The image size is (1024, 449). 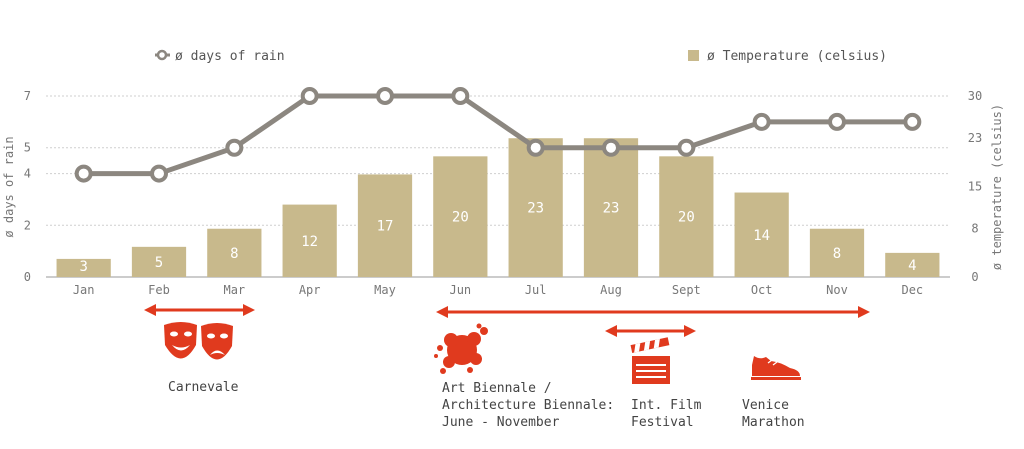 I want to click on y2-tick-label: 8, so click(x=974, y=229).